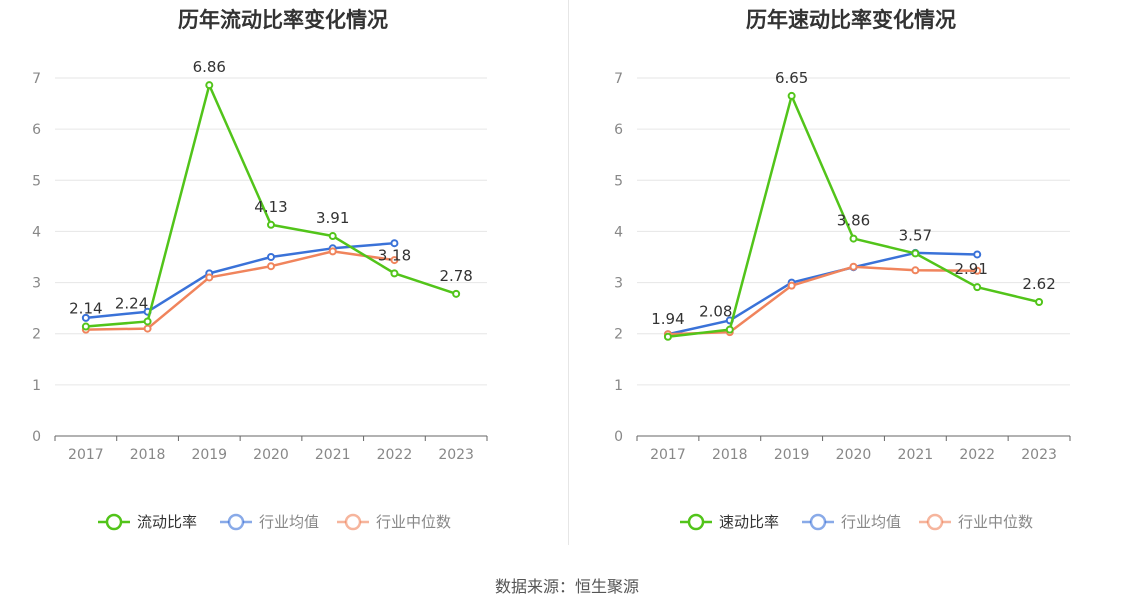 This screenshot has height=612, width=1134. What do you see at coordinates (915, 235) in the screenshot?
I see `data-label: 3.57` at bounding box center [915, 235].